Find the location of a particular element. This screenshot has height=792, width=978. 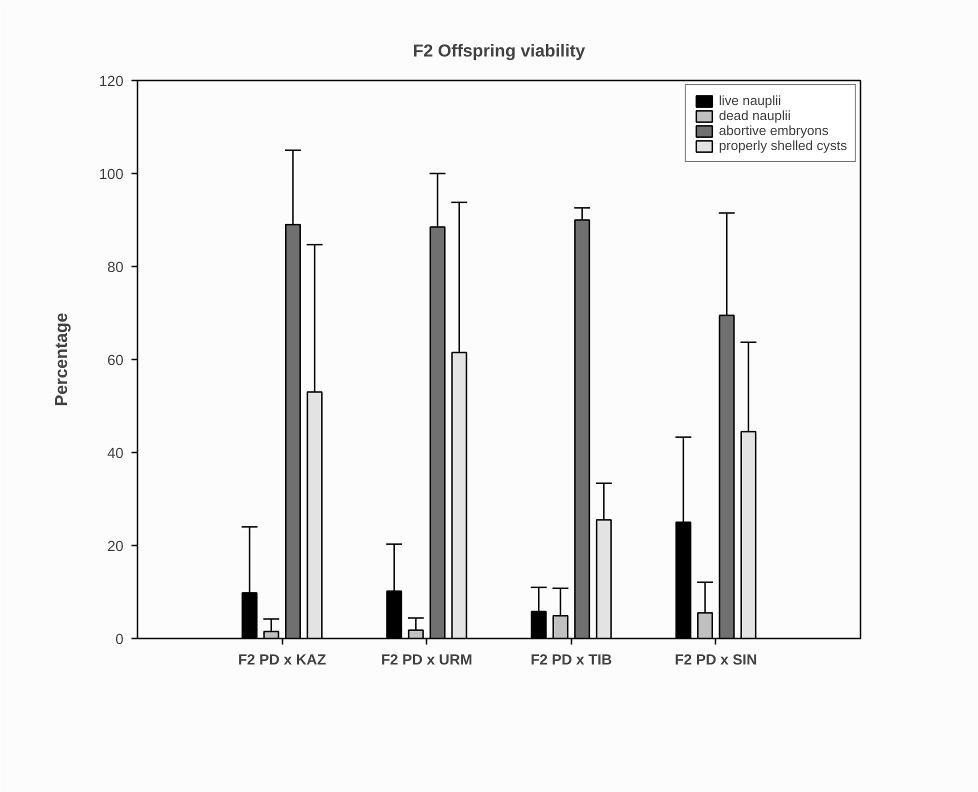

chart-title: F2 Offspring viability is located at coordinates (499, 50).